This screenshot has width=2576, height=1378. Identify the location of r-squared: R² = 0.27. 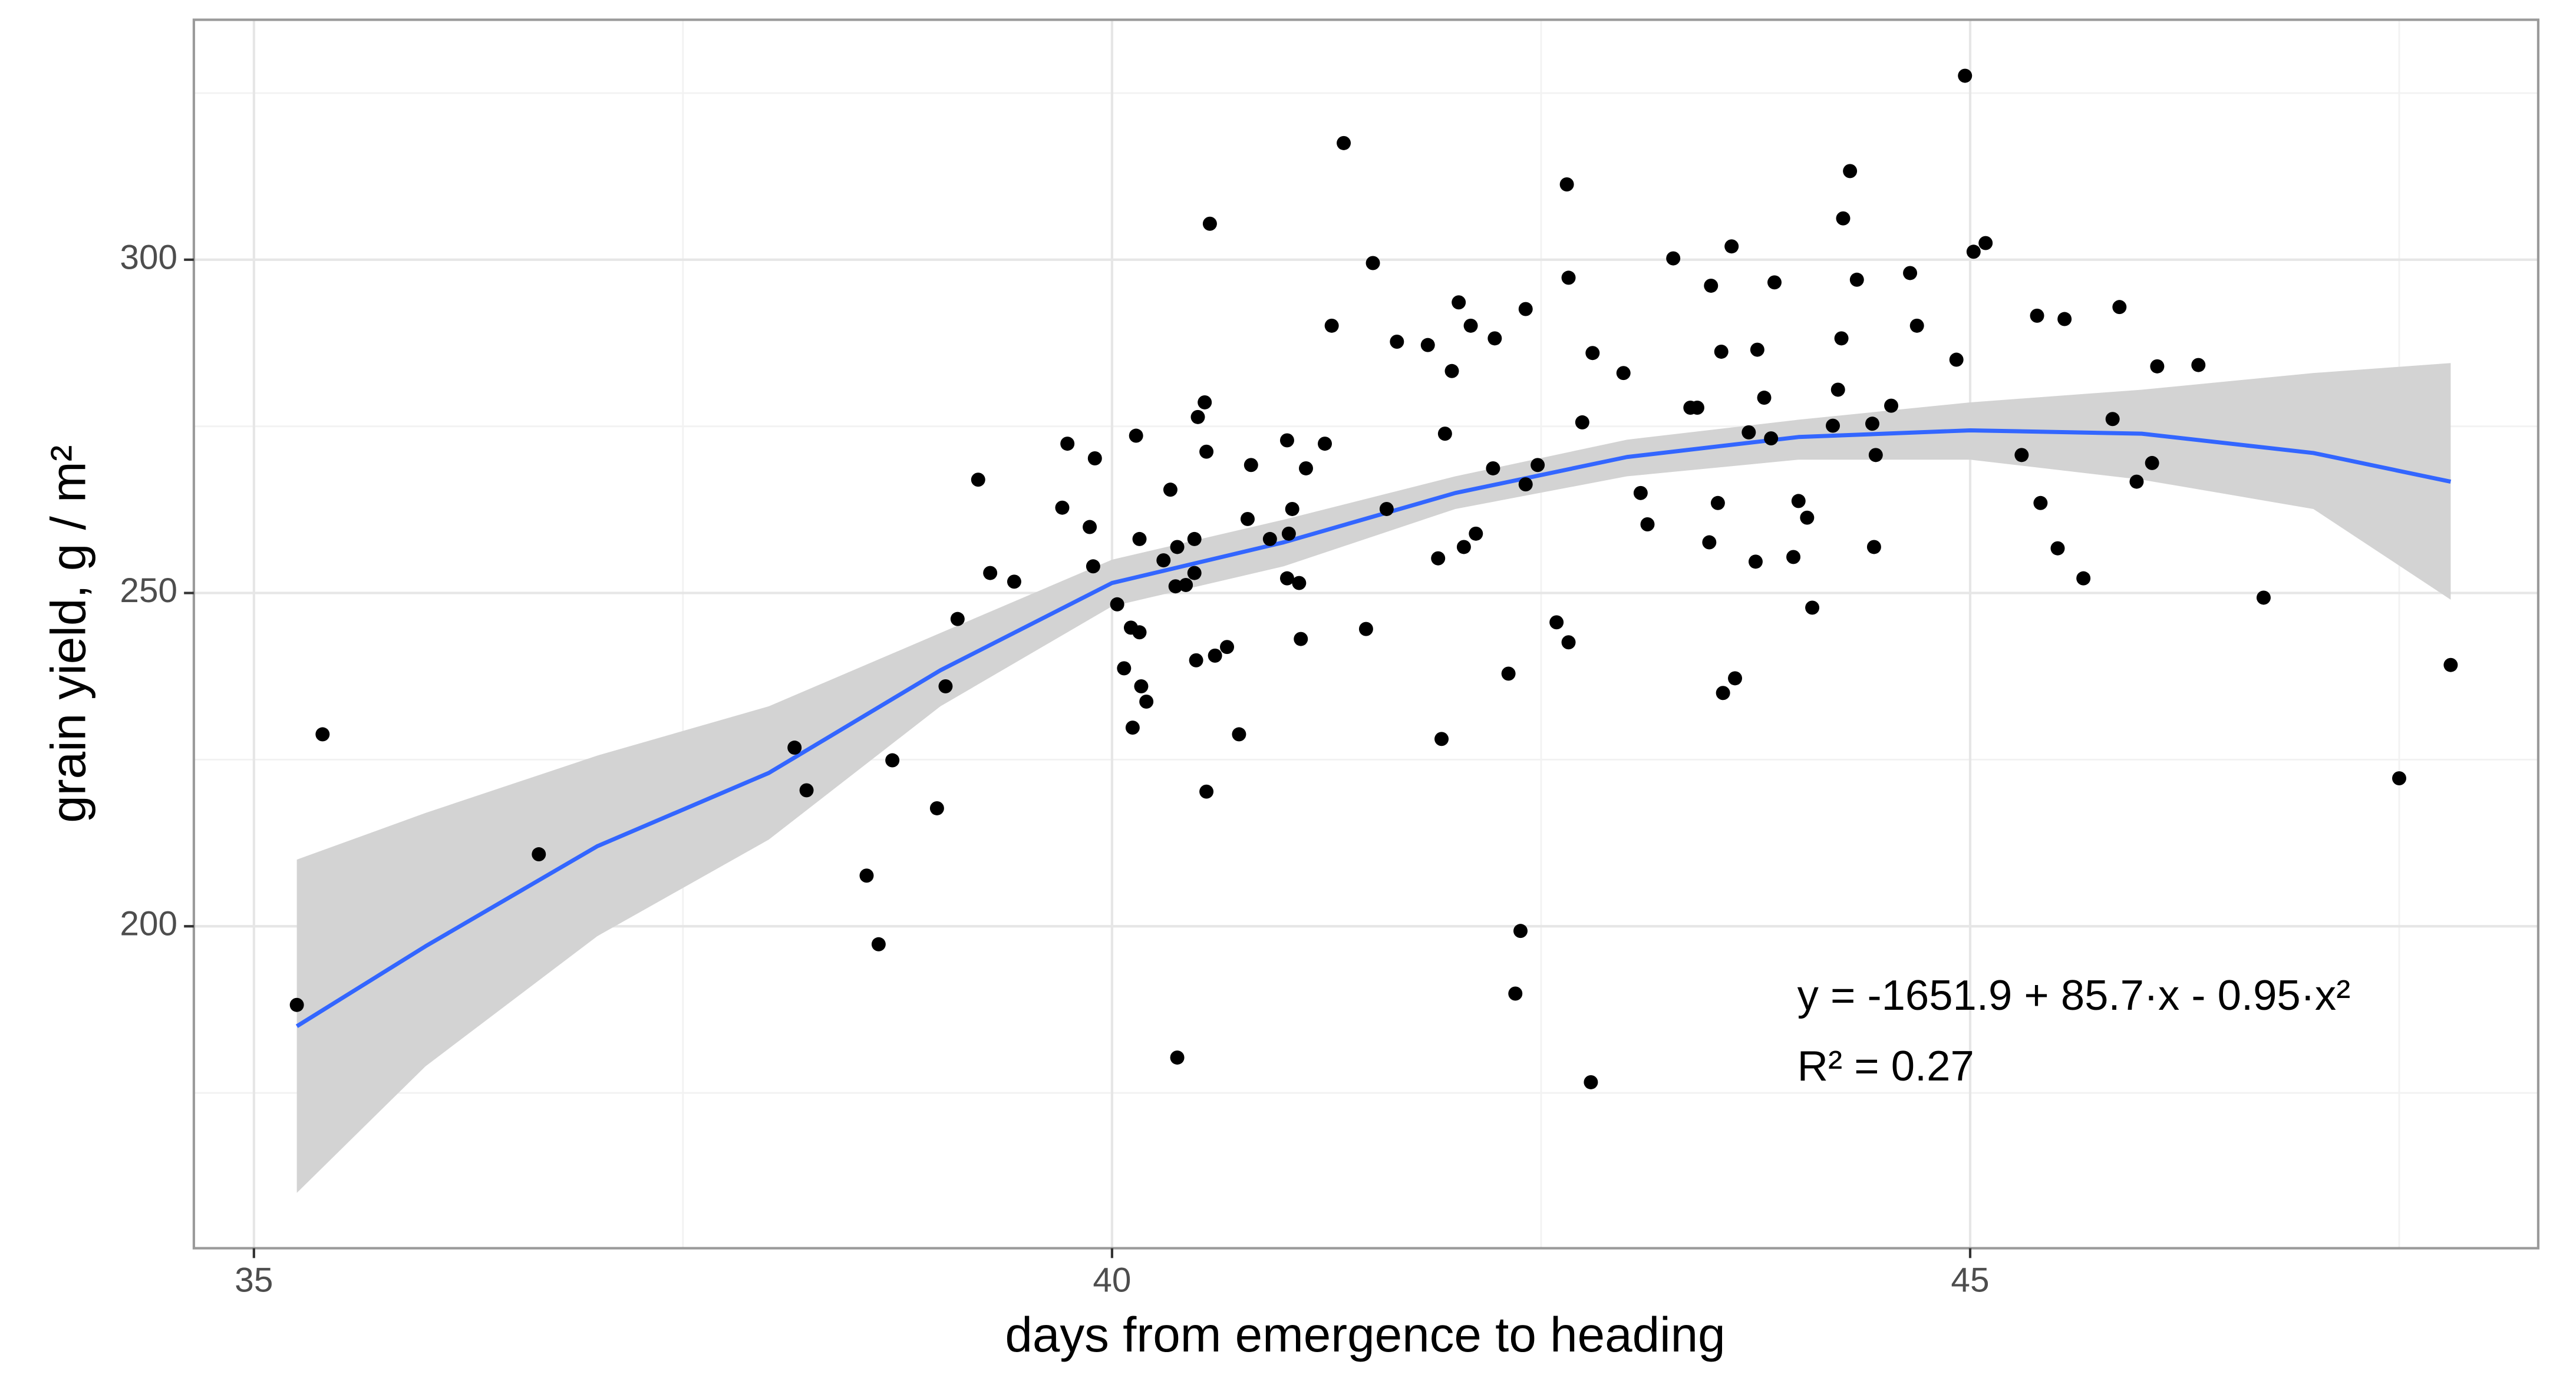
(1885, 1066).